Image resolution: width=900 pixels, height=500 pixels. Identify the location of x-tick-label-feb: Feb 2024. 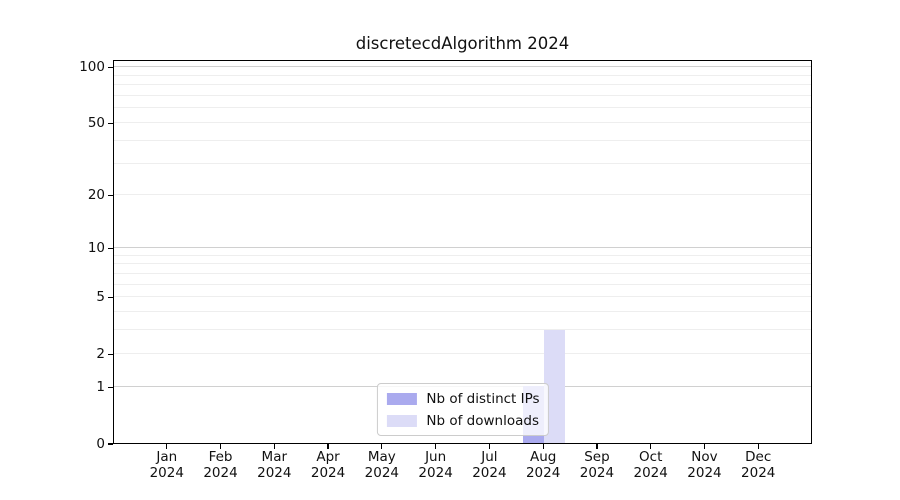
(221, 465).